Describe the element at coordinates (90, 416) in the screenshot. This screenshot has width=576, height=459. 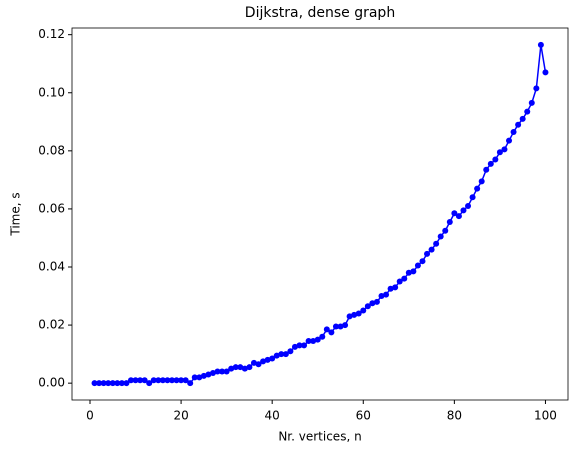
I see `x-tick-label: 0` at that location.